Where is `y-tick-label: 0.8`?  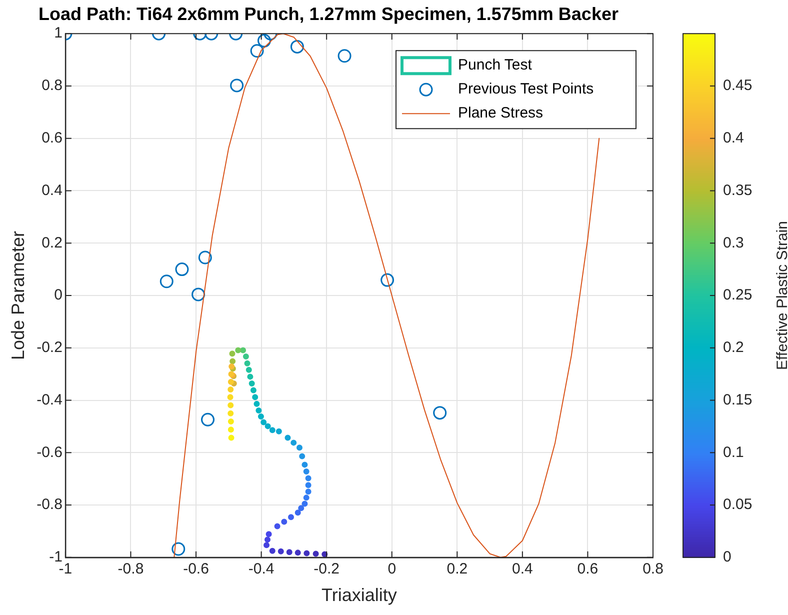 y-tick-label: 0.8 is located at coordinates (52, 85).